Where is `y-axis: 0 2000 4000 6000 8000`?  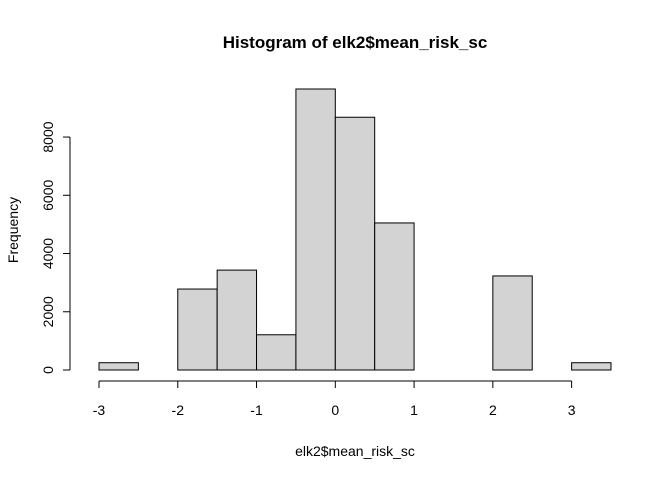
y-axis: 0 2000 4000 6000 8000 is located at coordinates (55, 247).